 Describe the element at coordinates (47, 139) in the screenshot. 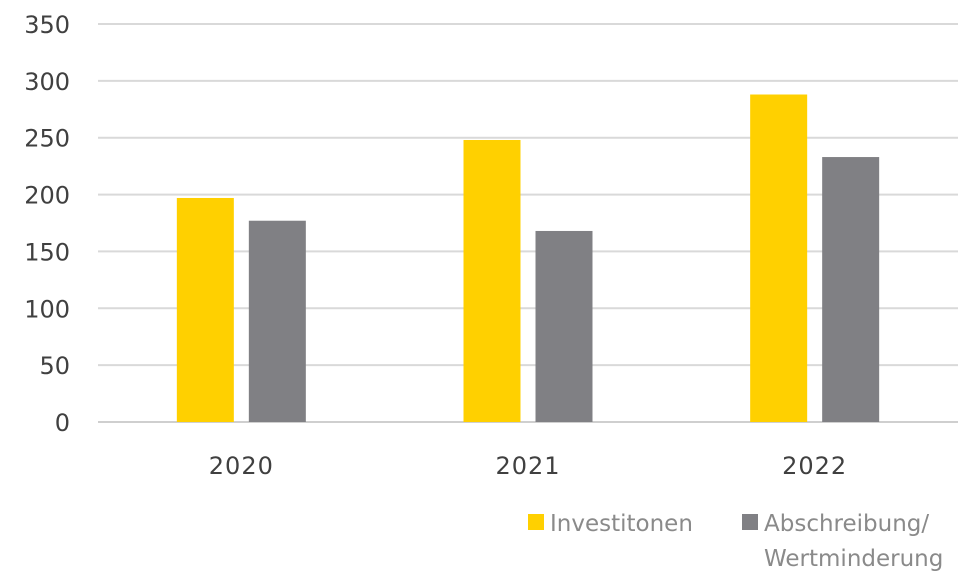

I see `y-tick-label: 250` at that location.